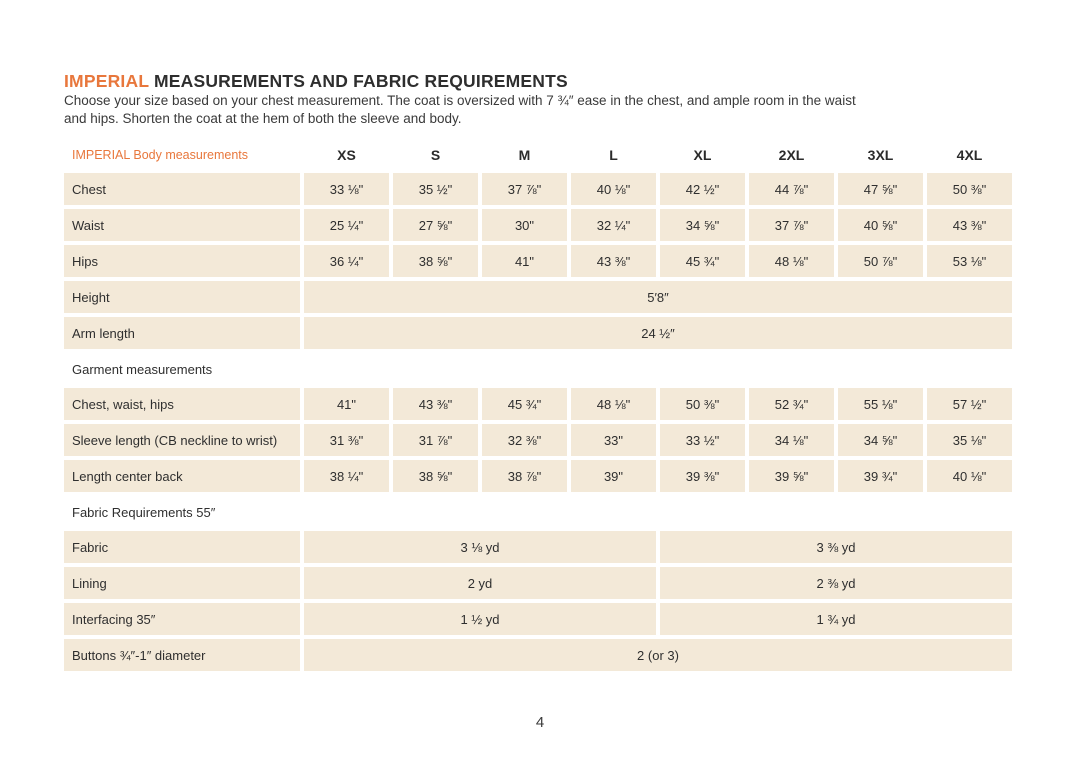 The width and height of the screenshot is (1080, 770). I want to click on table-row-lining: Lining 2 yd 2 ⅜ yd, so click(538, 583).